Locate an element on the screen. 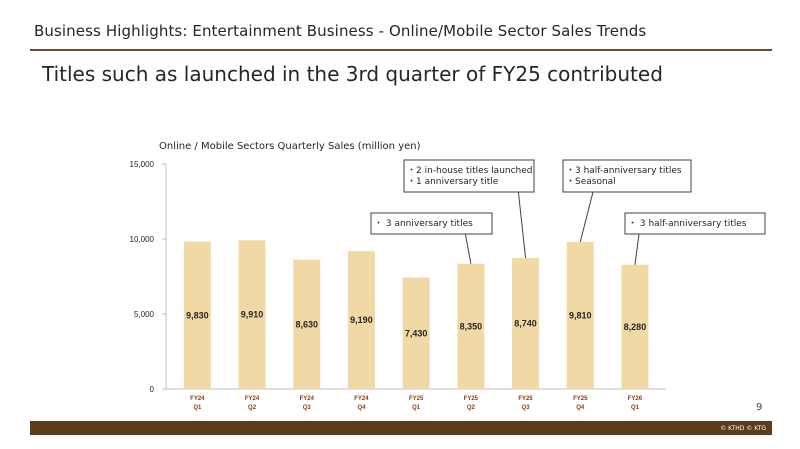 This screenshot has width=800, height=449. copyright-notice: © KTHD © KTG is located at coordinates (743, 428).